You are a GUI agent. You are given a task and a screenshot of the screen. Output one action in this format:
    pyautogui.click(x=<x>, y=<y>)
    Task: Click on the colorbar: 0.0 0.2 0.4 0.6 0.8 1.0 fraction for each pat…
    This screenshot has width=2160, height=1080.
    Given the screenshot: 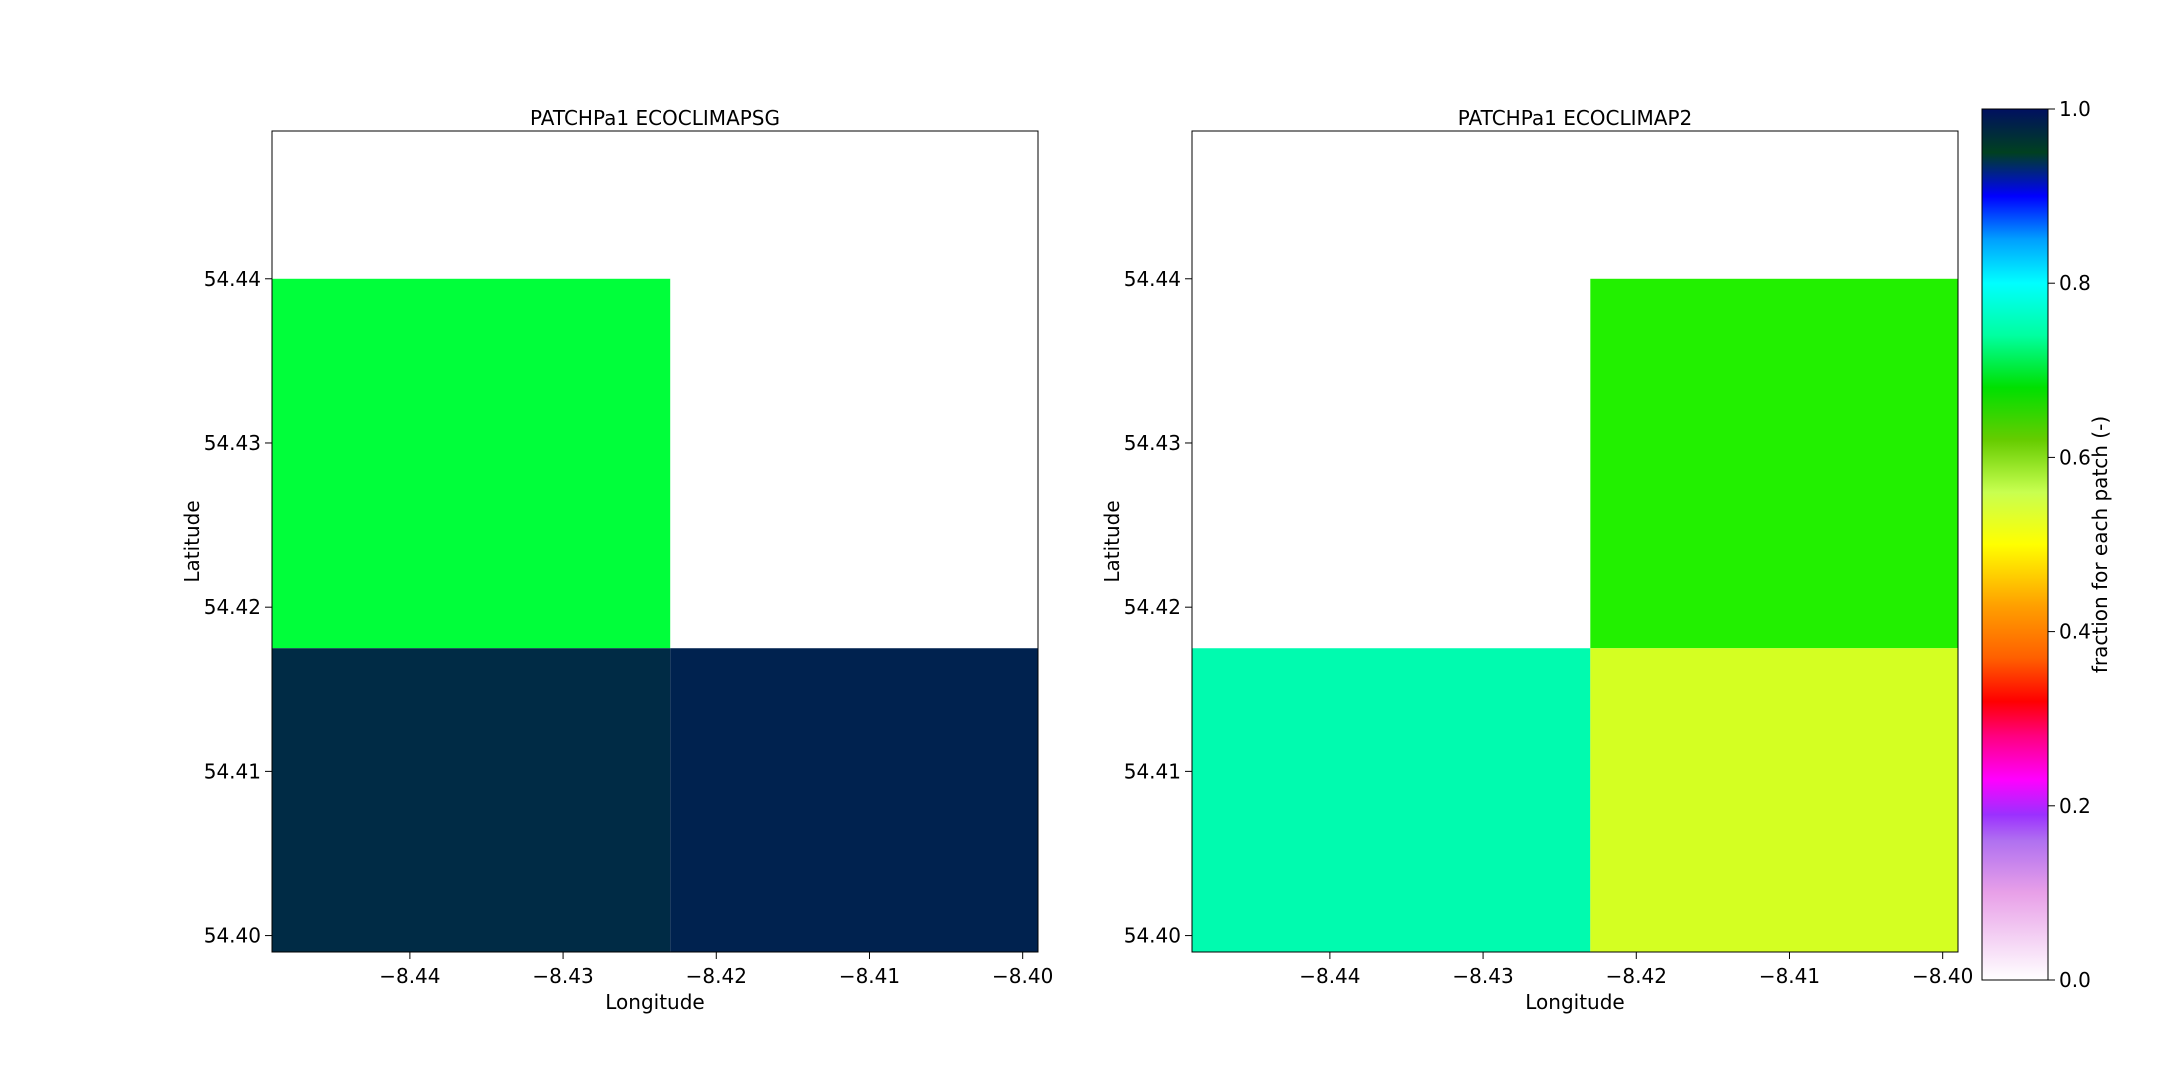 What is the action you would take?
    pyautogui.click(x=2046, y=544)
    